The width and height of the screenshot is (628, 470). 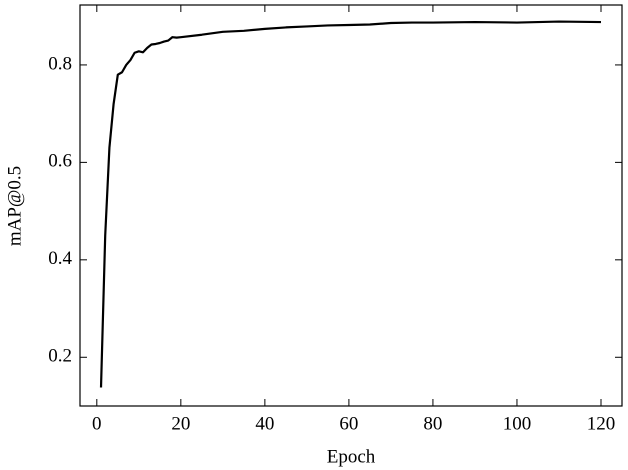 What do you see at coordinates (432, 423) in the screenshot?
I see `x-tick-label: 80` at bounding box center [432, 423].